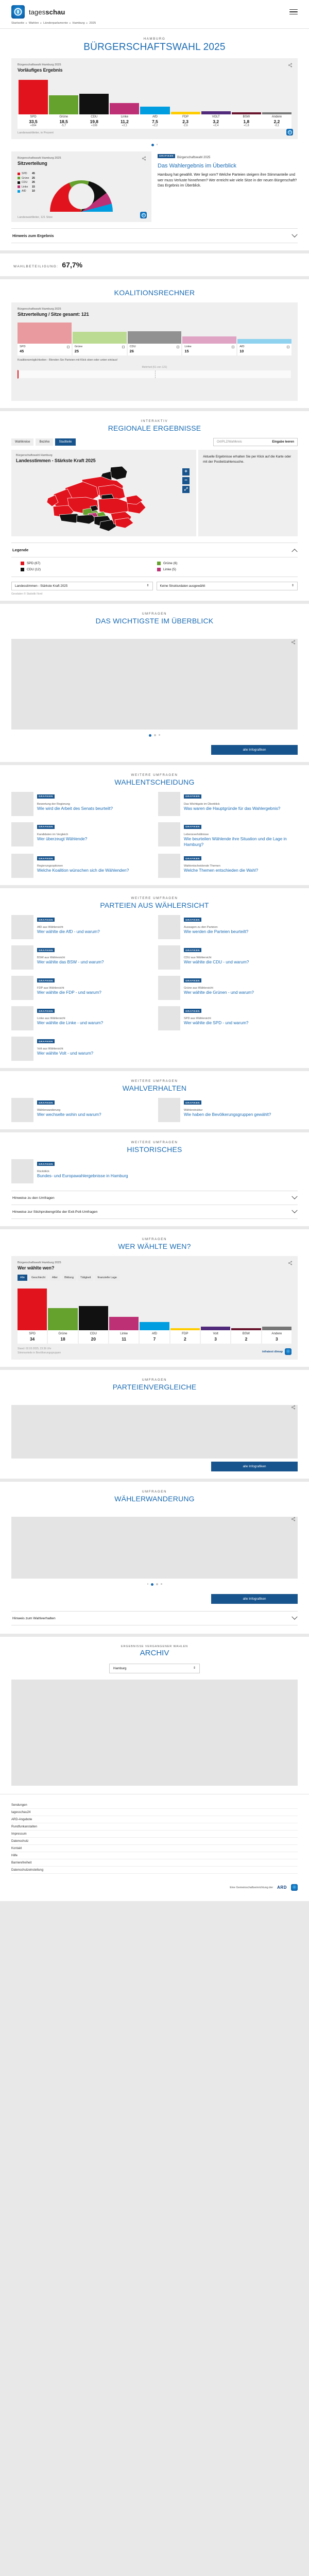 The height and width of the screenshot is (2576, 309). I want to click on koalition-party-spd: SPD 45, so click(45, 350).